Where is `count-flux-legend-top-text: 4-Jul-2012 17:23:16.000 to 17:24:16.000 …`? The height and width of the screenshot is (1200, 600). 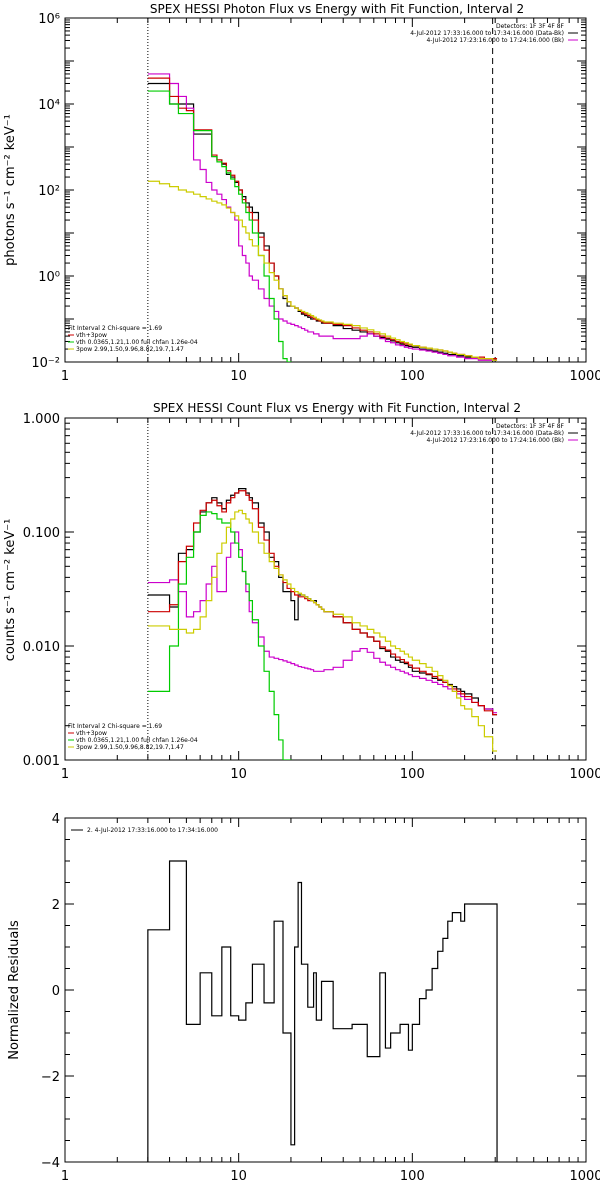 count-flux-legend-top-text: 4-Jul-2012 17:23:16.000 to 17:24:16.000 … is located at coordinates (495, 440).